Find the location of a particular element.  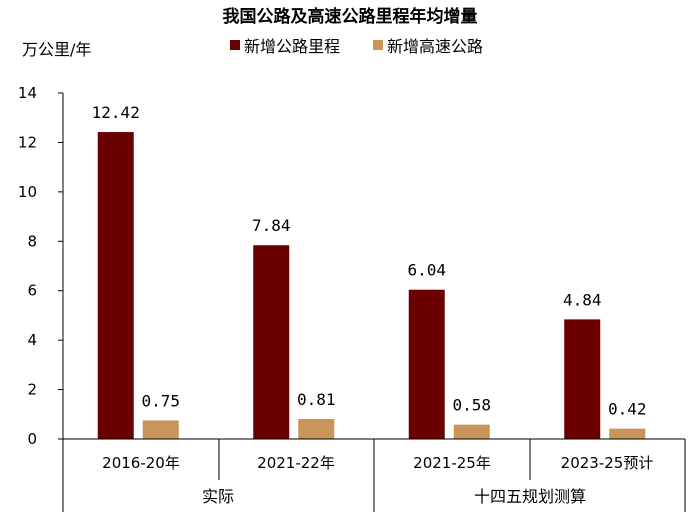

legend-swatch-new-expressway is located at coordinates (378, 45).